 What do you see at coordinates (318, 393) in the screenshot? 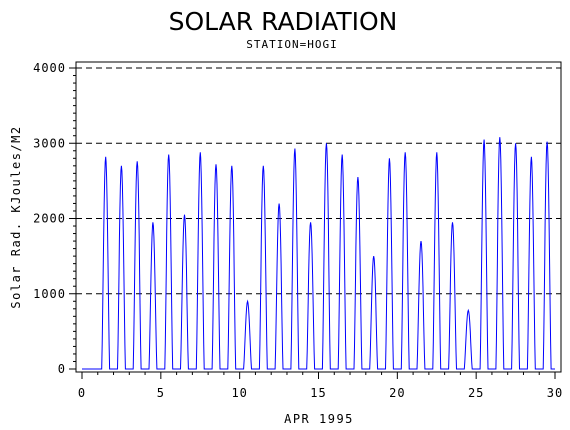
I see `x-tick-label: 15` at bounding box center [318, 393].